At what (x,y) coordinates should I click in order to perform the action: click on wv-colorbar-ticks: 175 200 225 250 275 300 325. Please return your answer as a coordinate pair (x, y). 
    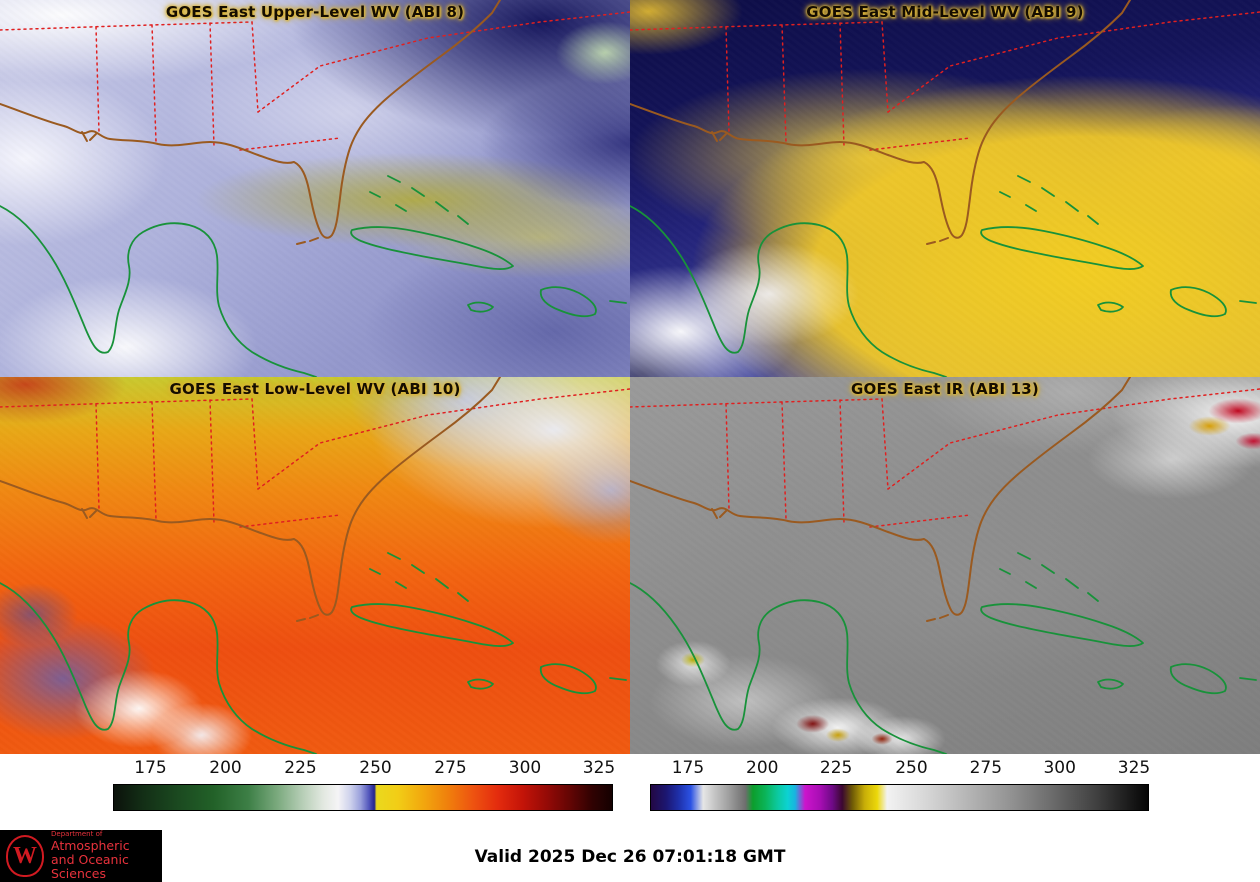
    Looking at the image, I should click on (364, 770).